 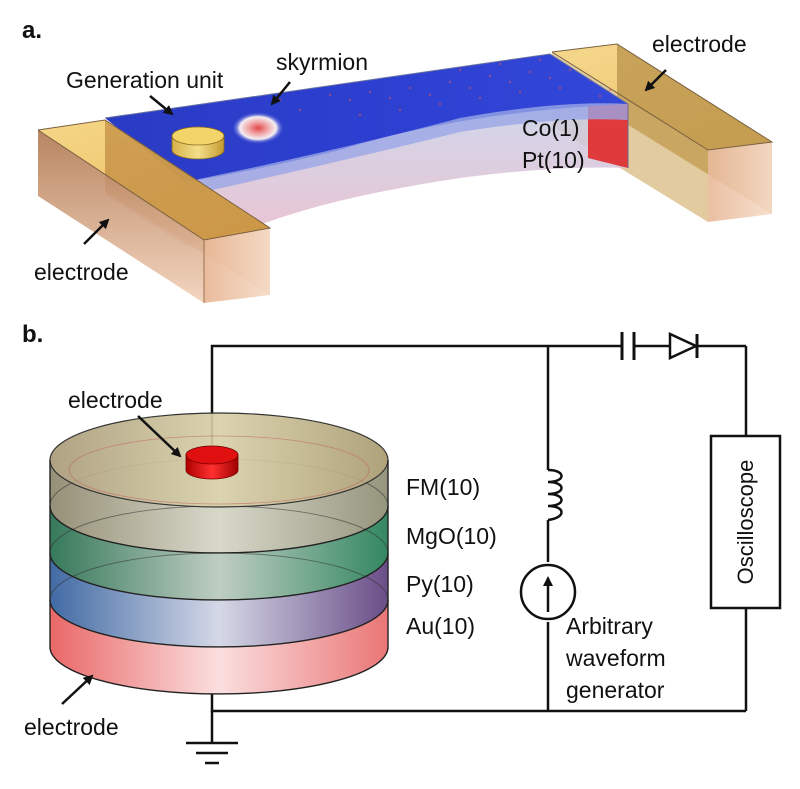 What do you see at coordinates (212, 462) in the screenshot?
I see `top-electrode-disk` at bounding box center [212, 462].